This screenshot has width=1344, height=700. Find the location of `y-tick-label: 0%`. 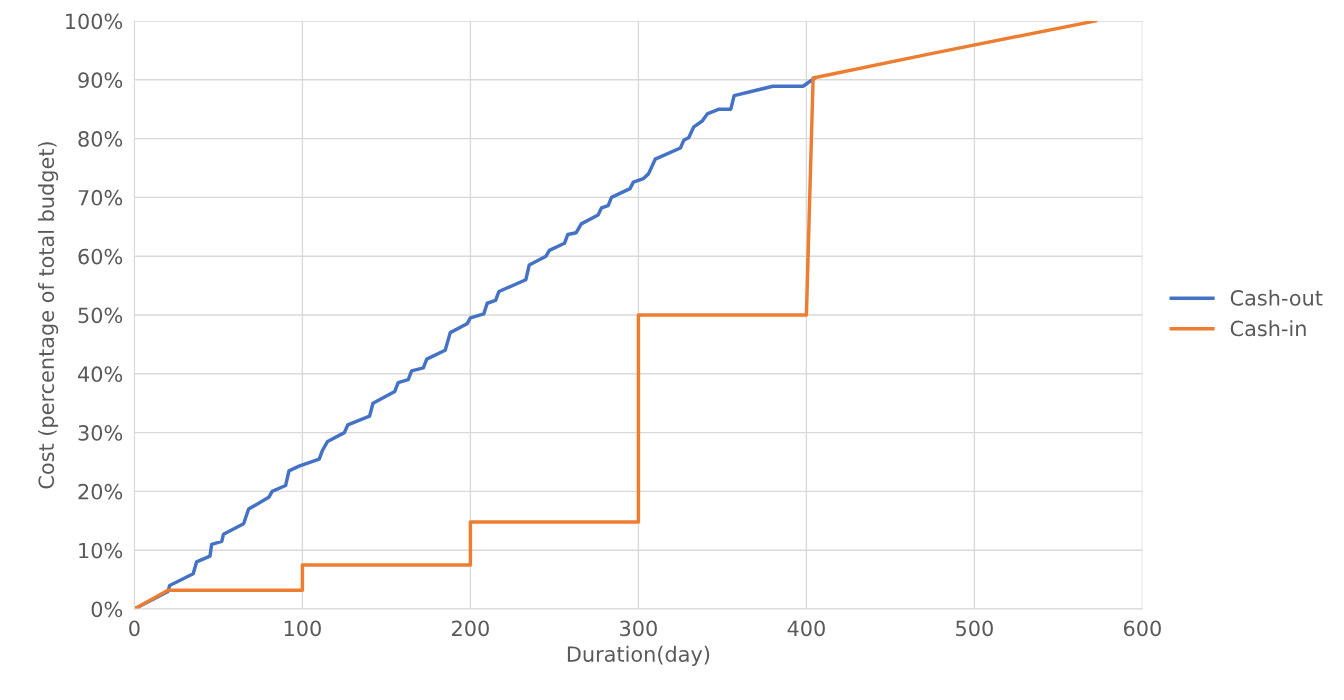

y-tick-label: 0% is located at coordinates (107, 609).